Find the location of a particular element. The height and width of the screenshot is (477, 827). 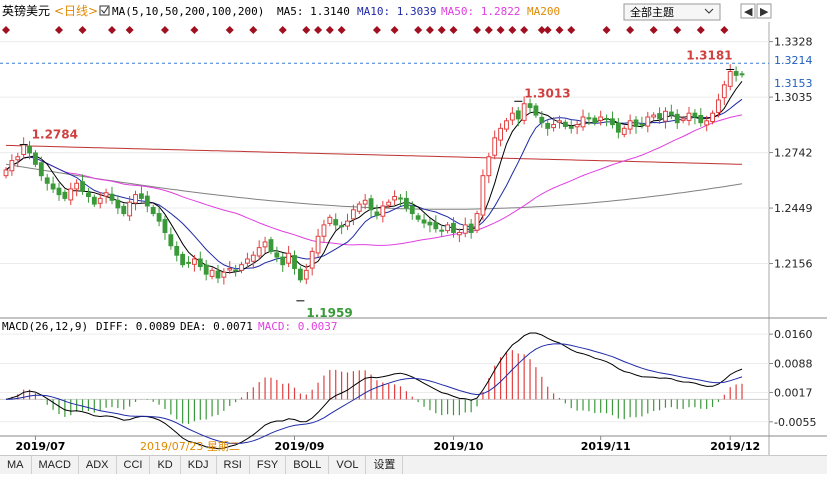

toolbar-tab-adx: ADX is located at coordinates (98, 465).